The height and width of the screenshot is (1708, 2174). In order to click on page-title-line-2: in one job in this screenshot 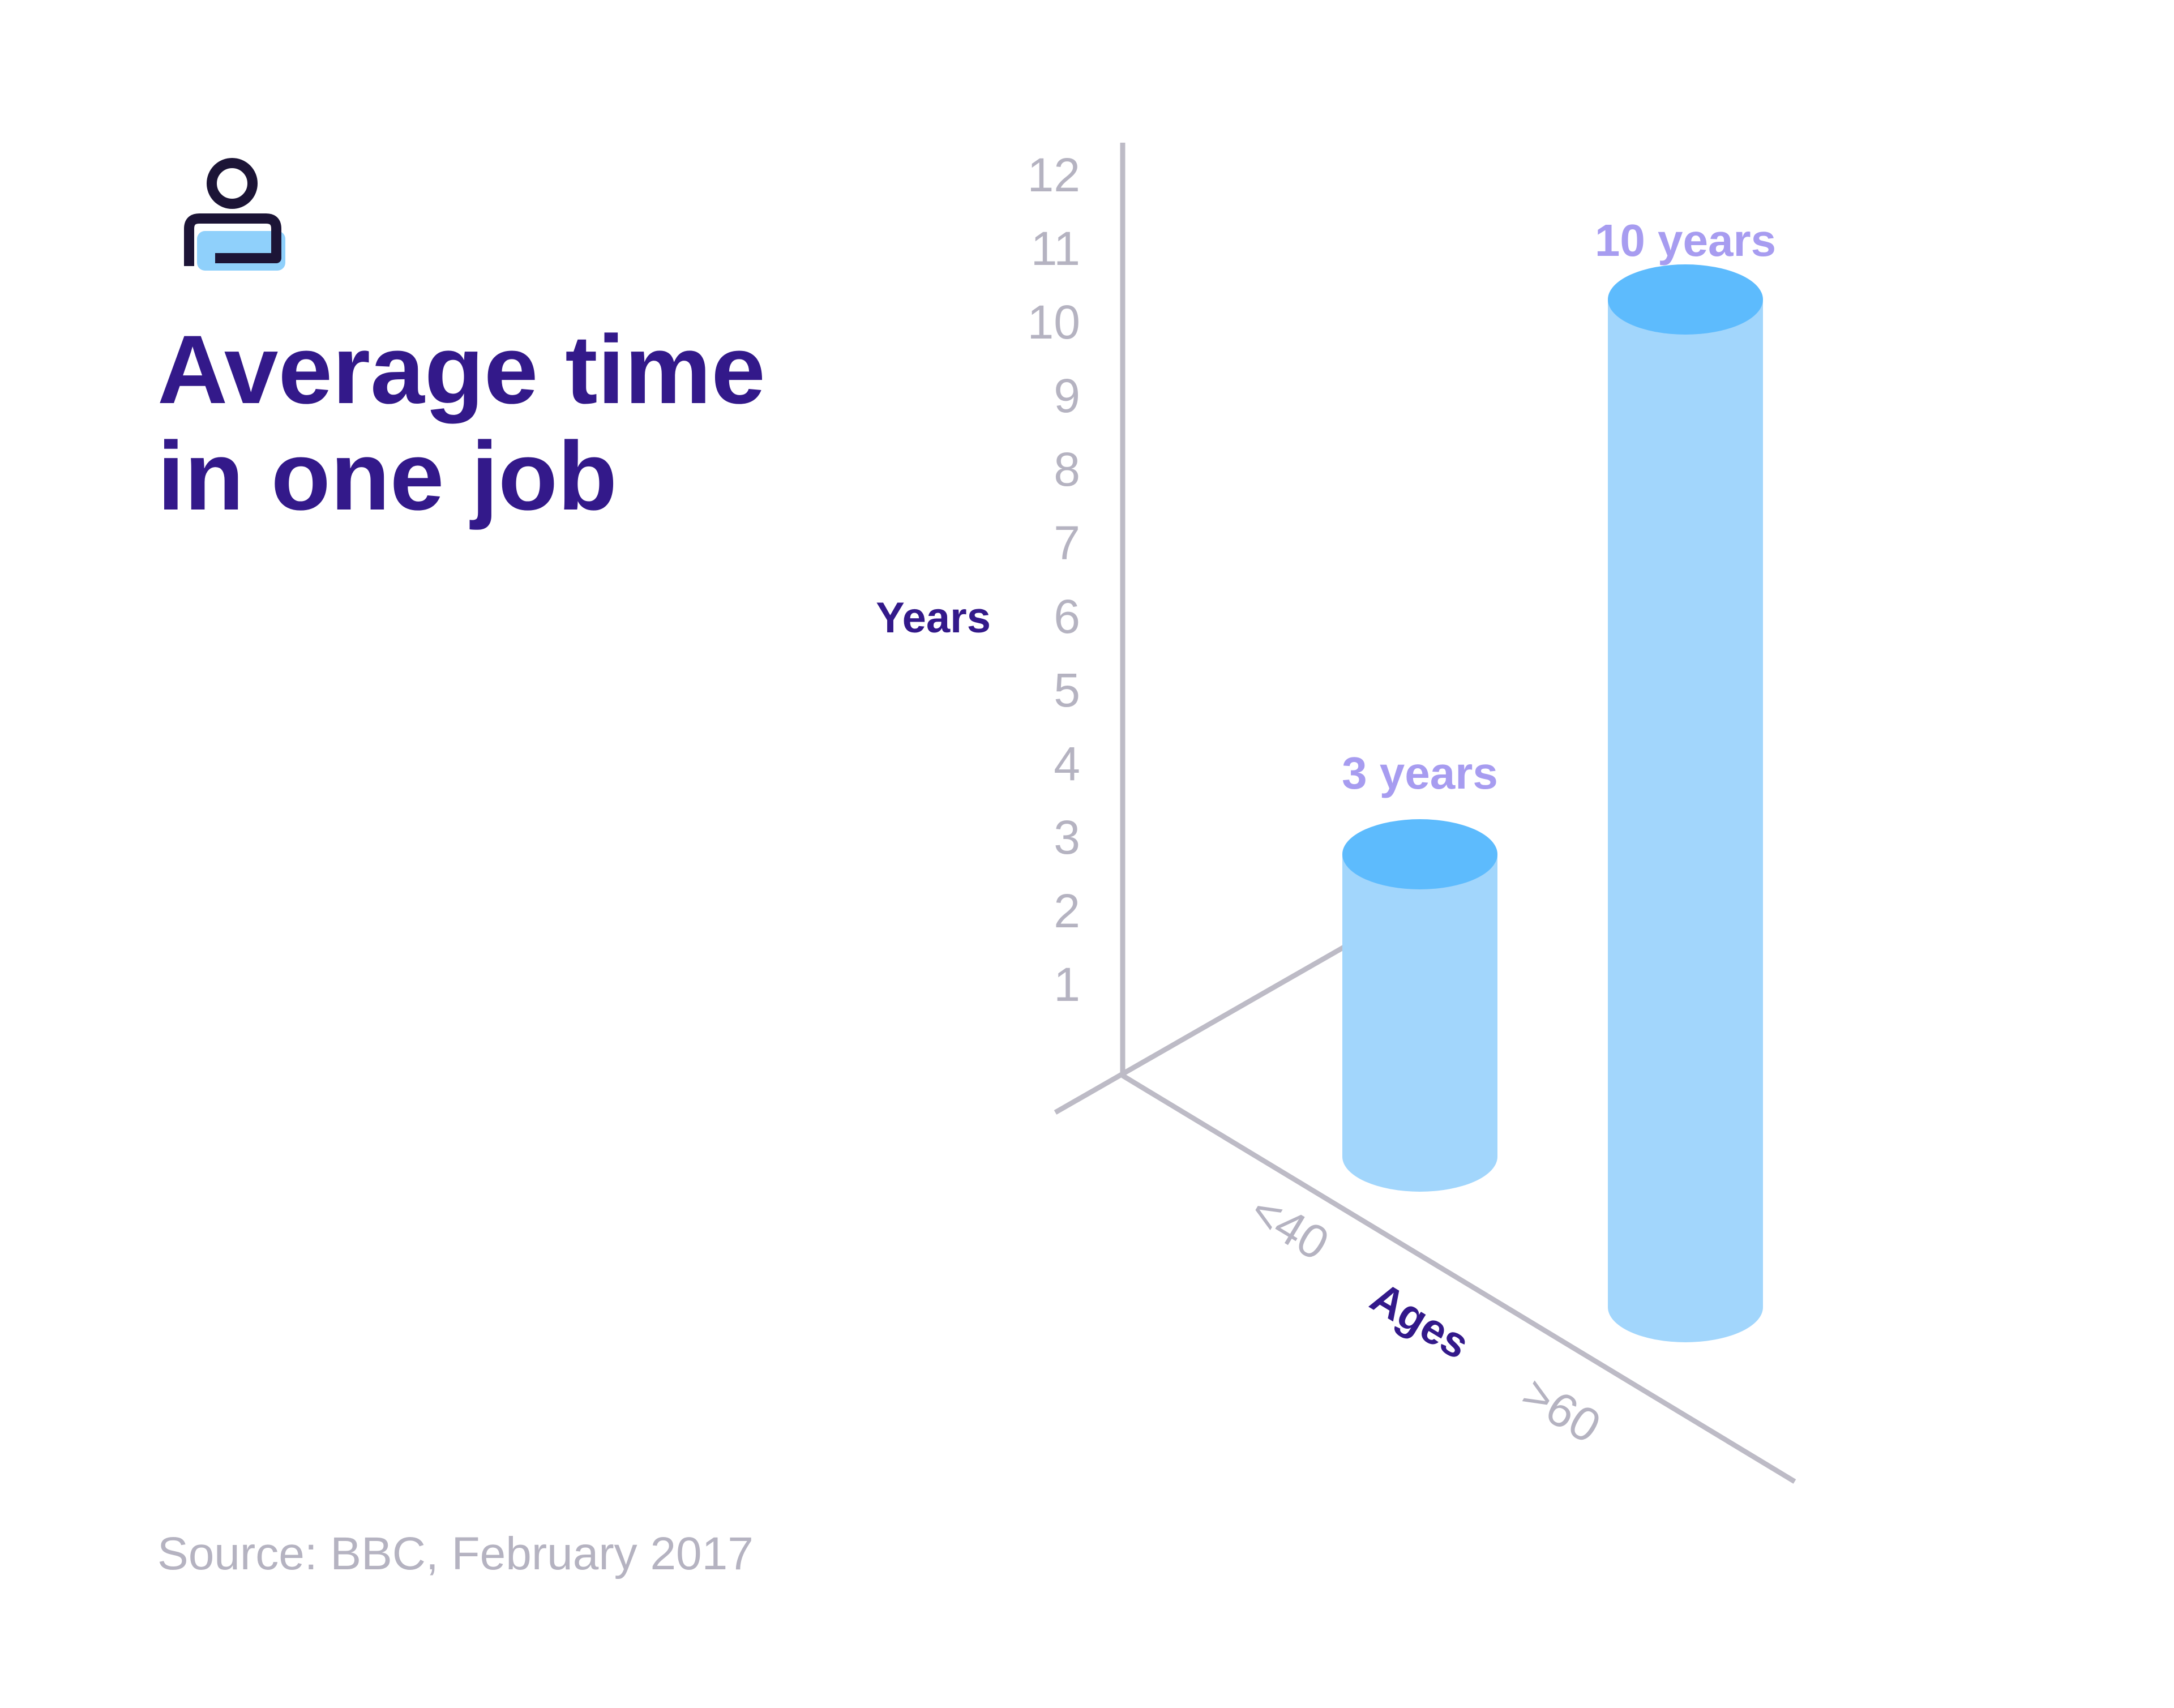, I will do `click(387, 476)`.